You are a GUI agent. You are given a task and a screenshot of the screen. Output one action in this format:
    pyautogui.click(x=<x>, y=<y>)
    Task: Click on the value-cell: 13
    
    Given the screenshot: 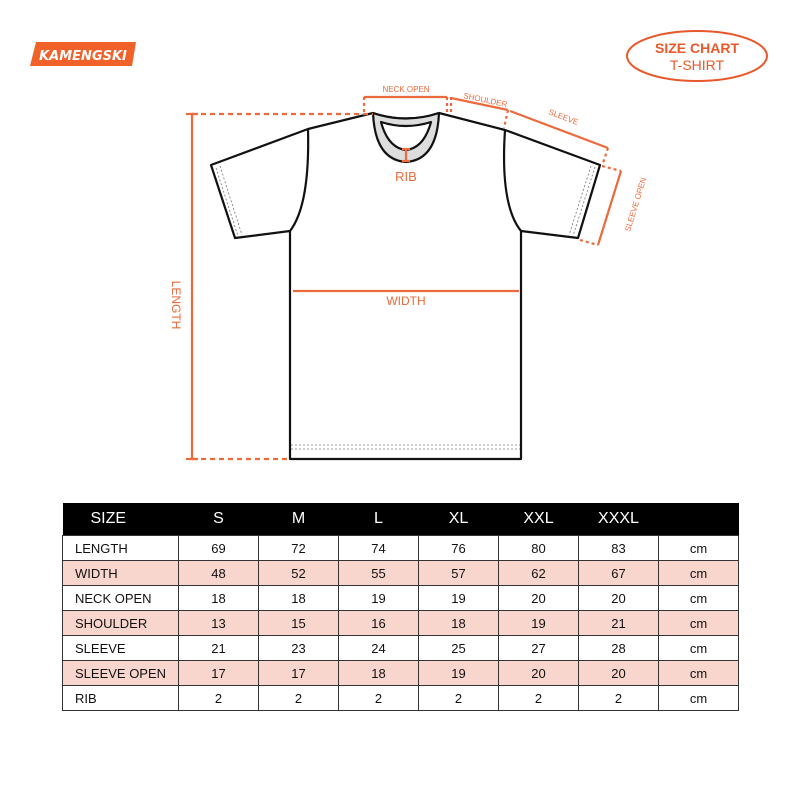 What is the action you would take?
    pyautogui.click(x=218, y=623)
    